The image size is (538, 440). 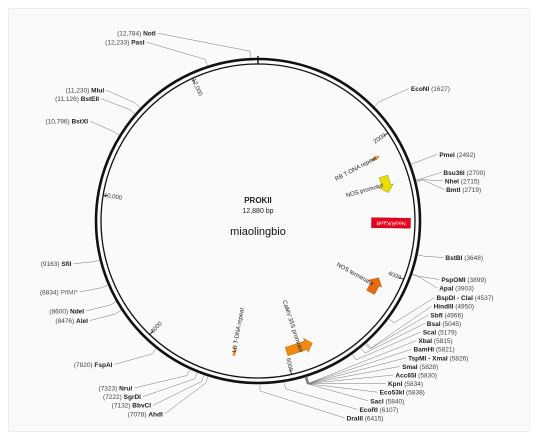 I want to click on site-saci: SacI (5840), so click(x=354, y=390).